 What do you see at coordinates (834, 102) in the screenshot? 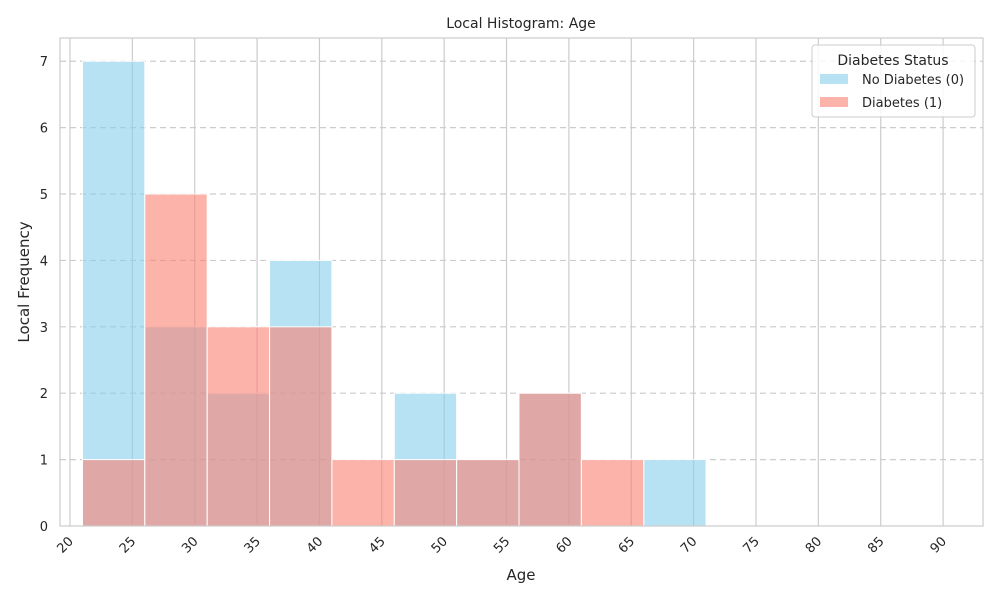
I see `legend-swatch-diabetes` at bounding box center [834, 102].